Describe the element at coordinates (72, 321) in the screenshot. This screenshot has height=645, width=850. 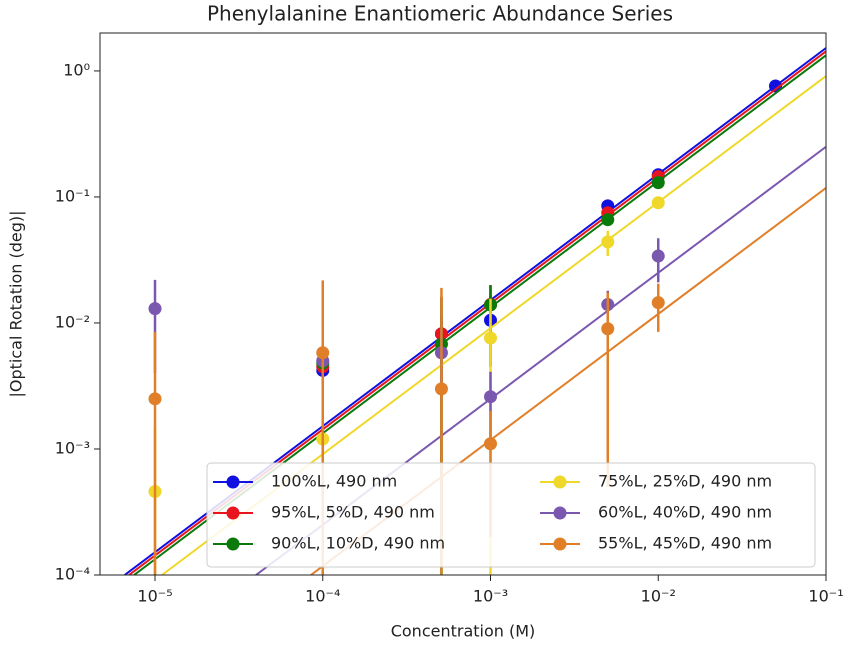
I see `y-tick-label: 10⁻²` at that location.